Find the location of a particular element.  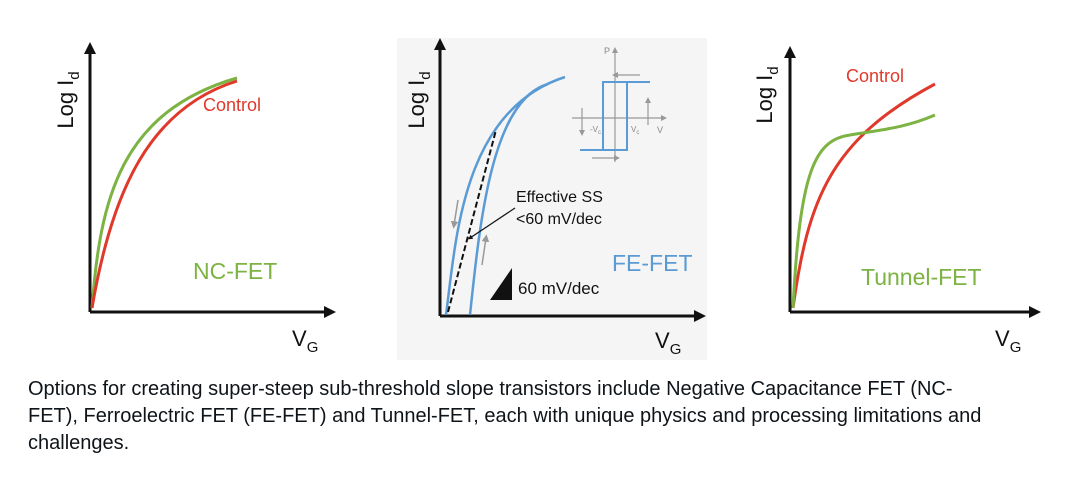

inset-label: V is located at coordinates (660, 130).